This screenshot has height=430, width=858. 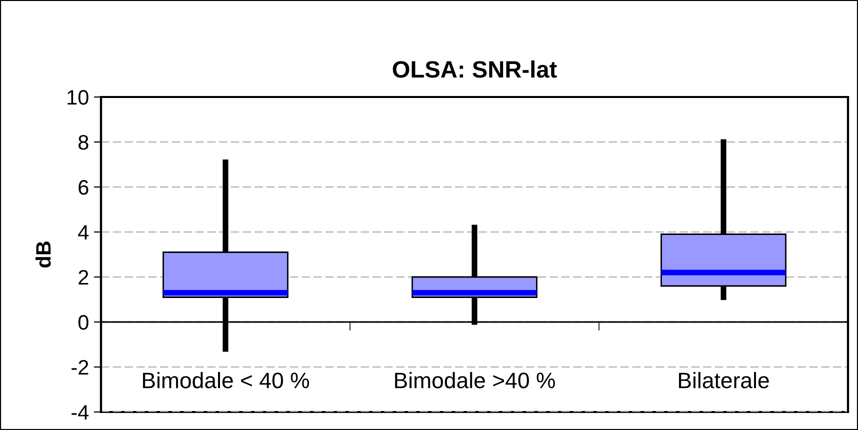 I want to click on y-axis-title: dB, so click(x=43, y=255).